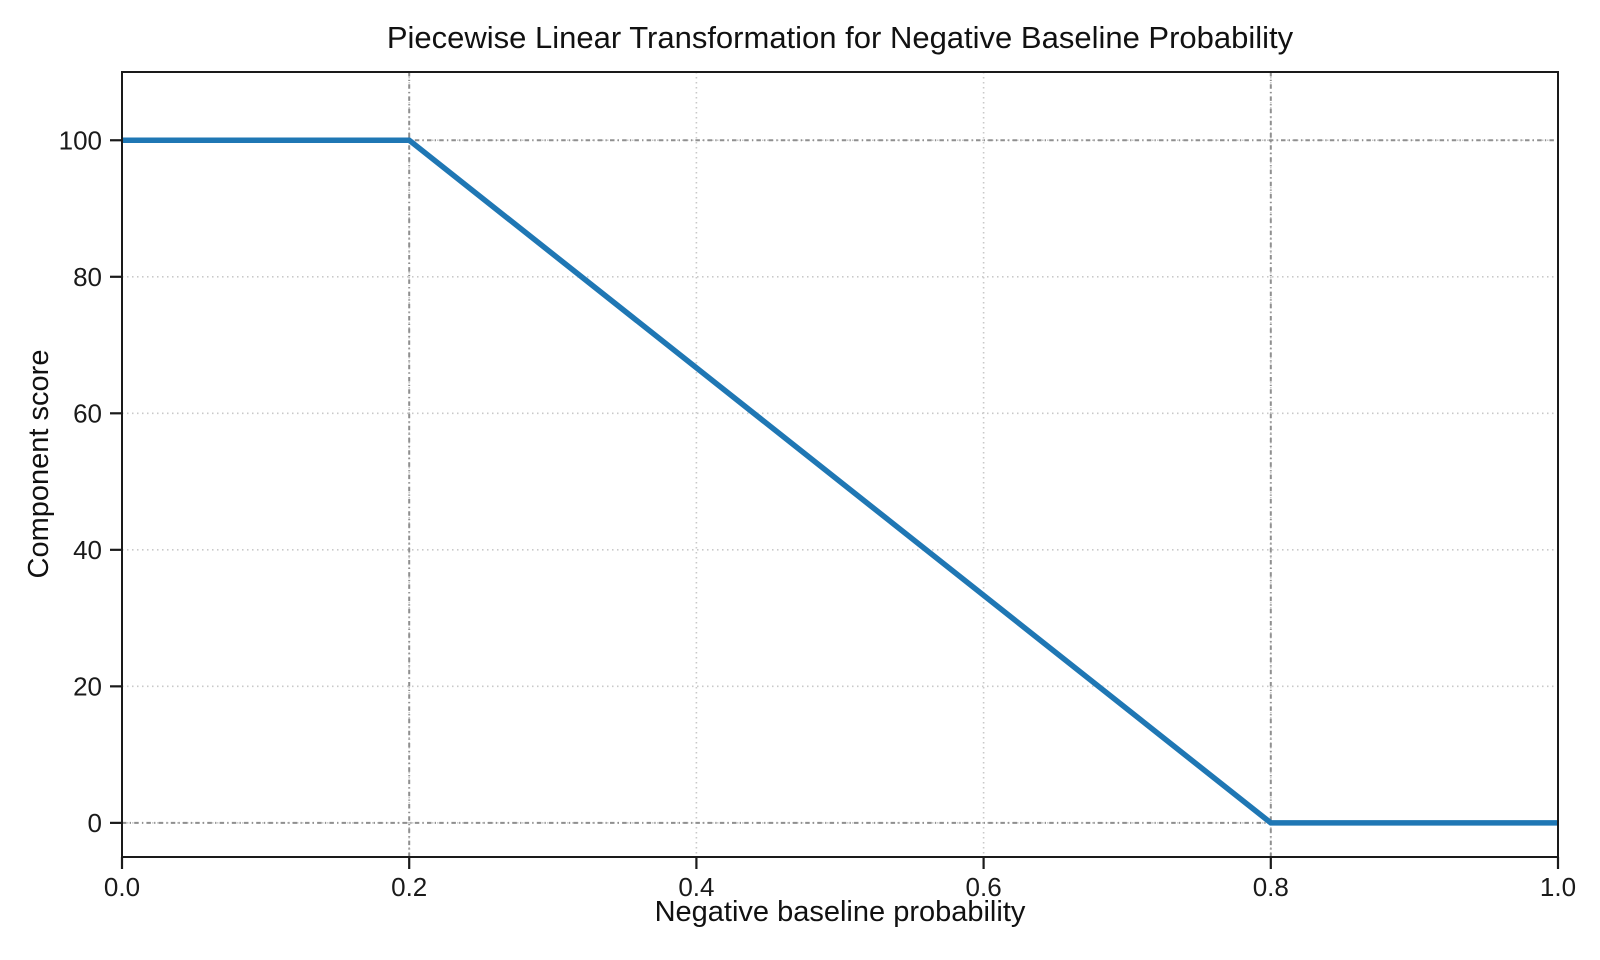 Image resolution: width=1600 pixels, height=960 pixels. I want to click on y-axis-label: Component score, so click(39, 464).